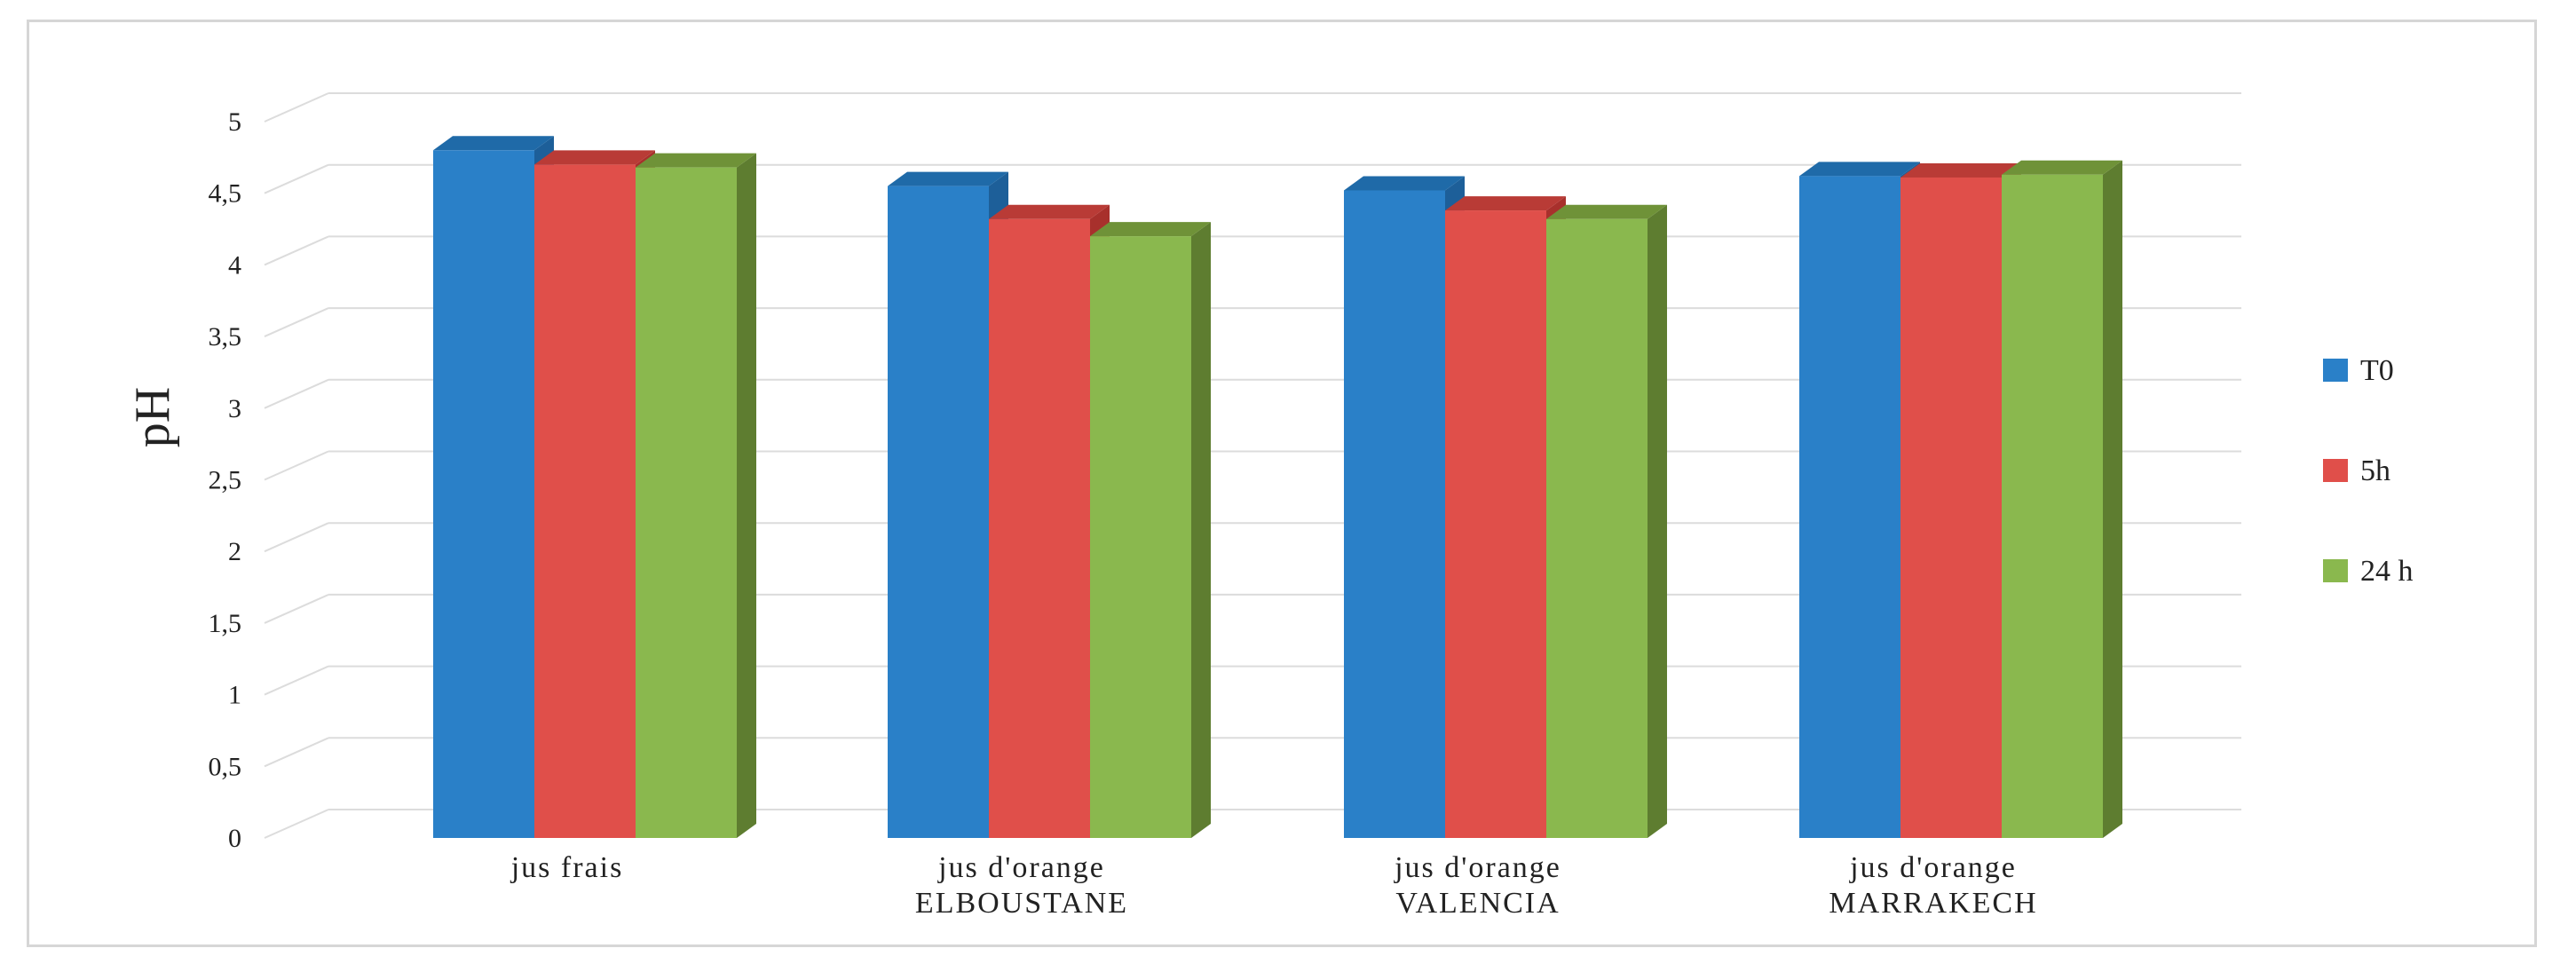  I want to click on category-label: jus frais, so click(567, 867).